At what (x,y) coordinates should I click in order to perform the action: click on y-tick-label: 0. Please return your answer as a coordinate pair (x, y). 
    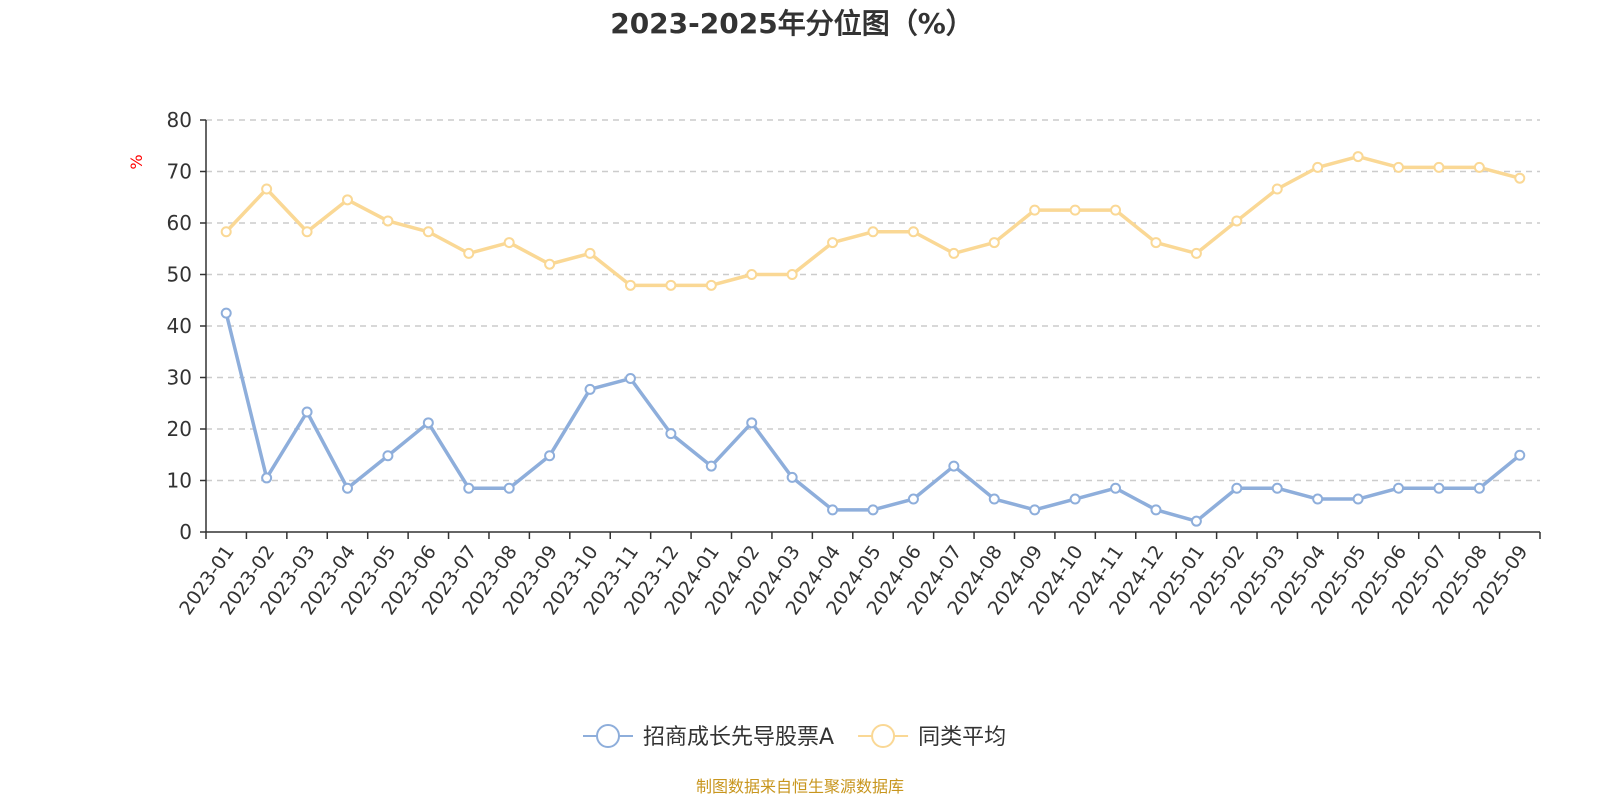
    Looking at the image, I should click on (185, 532).